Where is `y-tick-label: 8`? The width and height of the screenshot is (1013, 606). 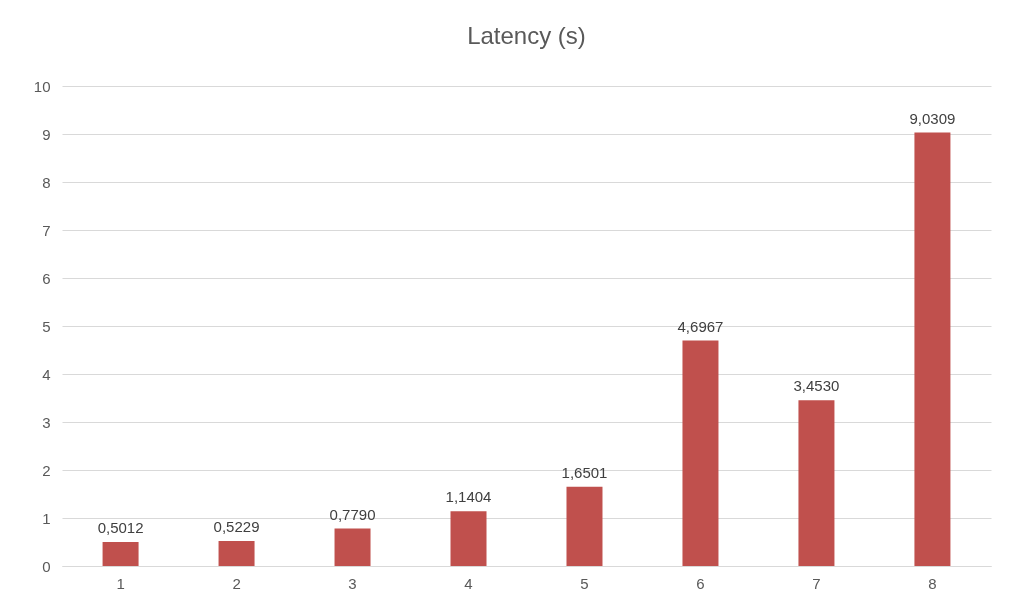 y-tick-label: 8 is located at coordinates (46, 182).